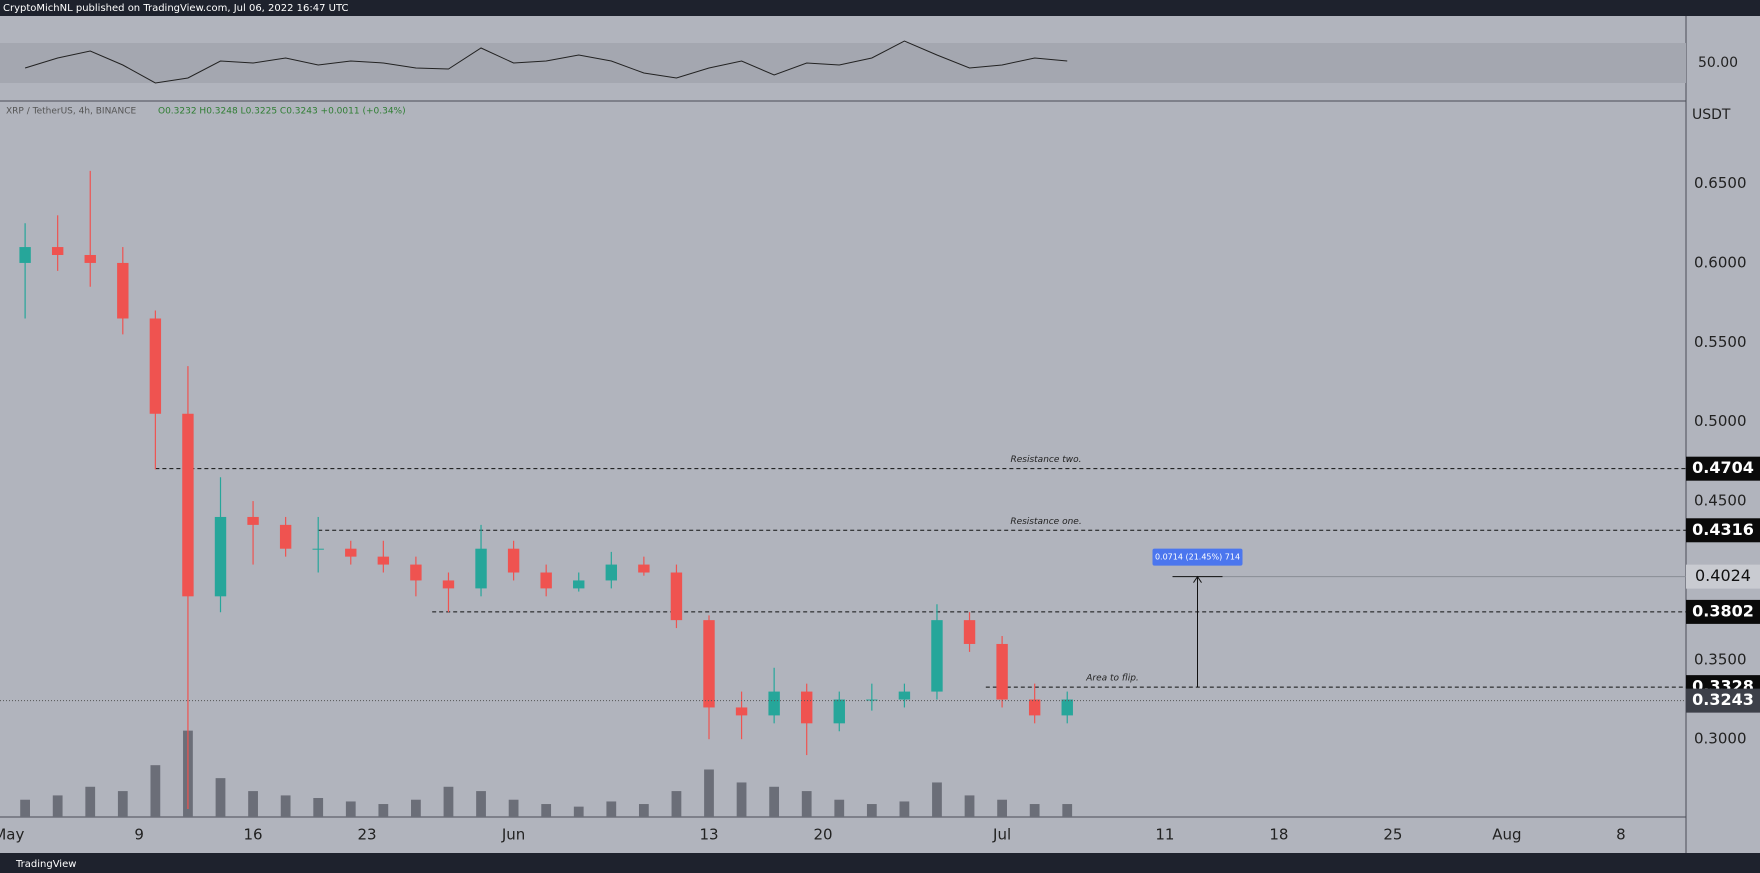  Describe the element at coordinates (822, 835) in the screenshot. I see `x-tick-label: 20` at that location.